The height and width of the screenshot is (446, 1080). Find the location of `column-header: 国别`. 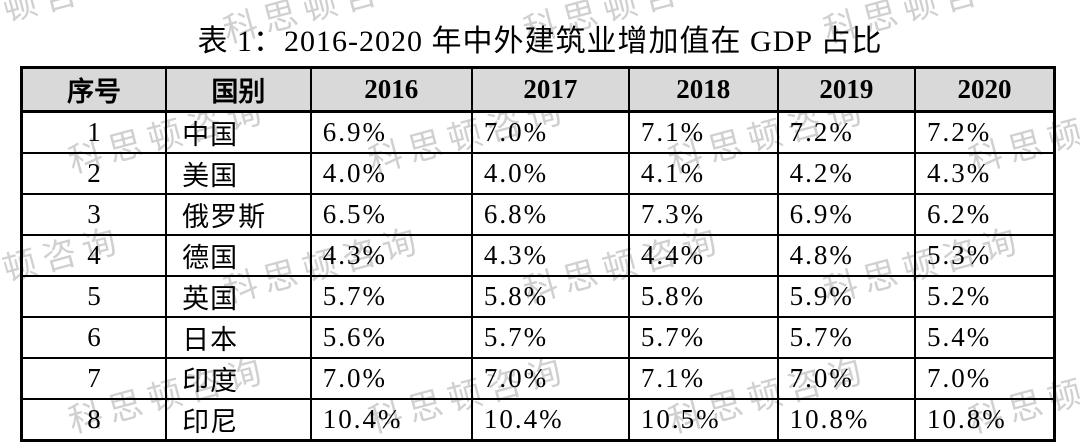

column-header: 国别 is located at coordinates (238, 89).